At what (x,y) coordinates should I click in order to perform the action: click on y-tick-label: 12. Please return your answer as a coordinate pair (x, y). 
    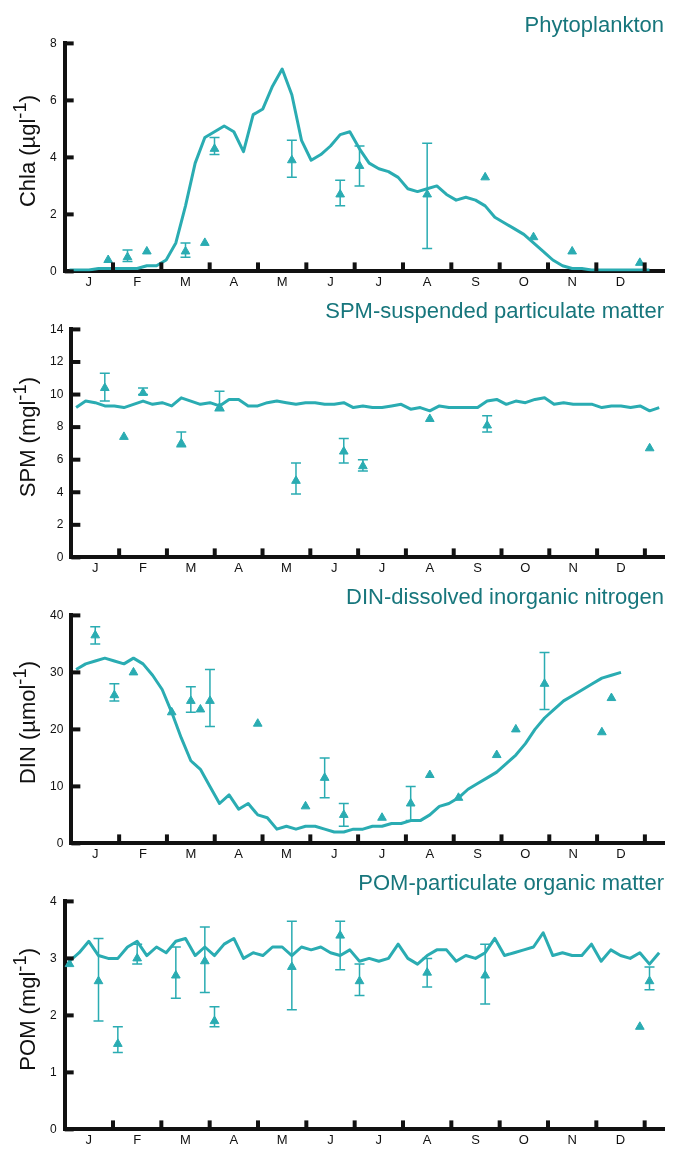
    Looking at the image, I should click on (56, 361).